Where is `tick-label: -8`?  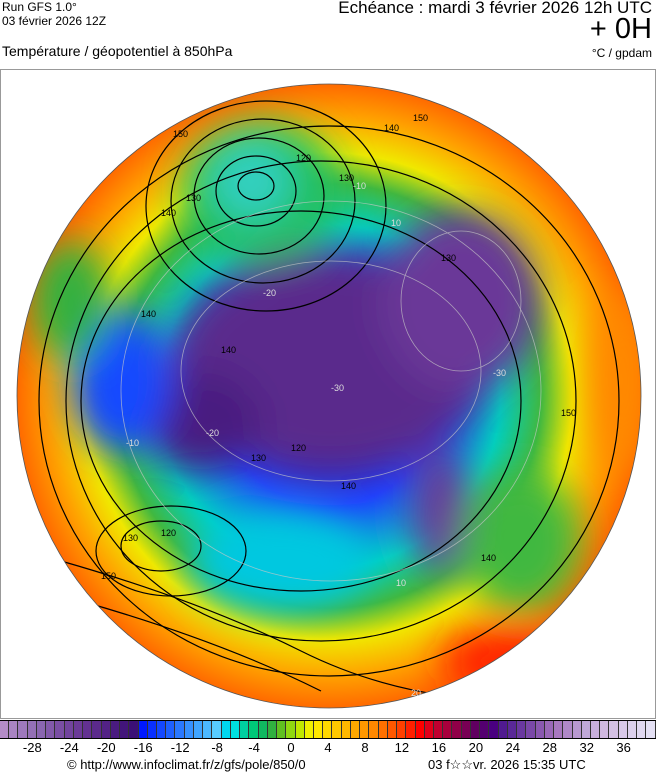
tick-label: -8 is located at coordinates (217, 747).